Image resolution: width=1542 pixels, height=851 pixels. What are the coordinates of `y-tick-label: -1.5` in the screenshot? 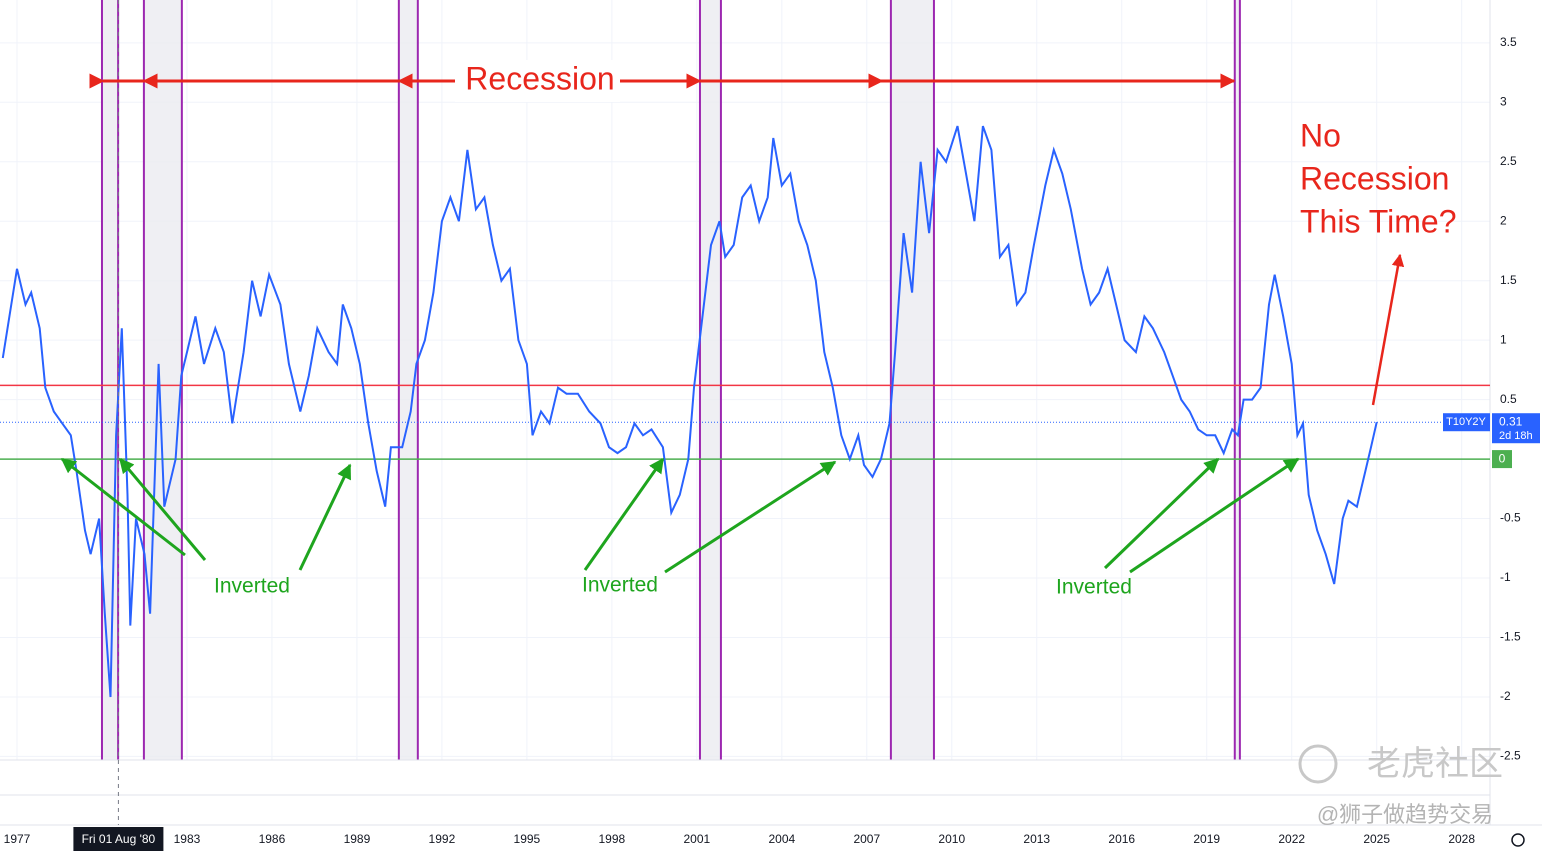 It's located at (1510, 637).